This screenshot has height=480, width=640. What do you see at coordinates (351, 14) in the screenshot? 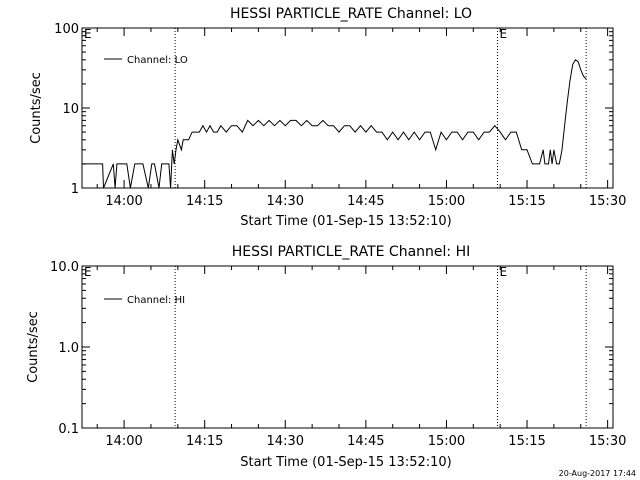
I see `chart-title: HESSI PARTICLE_RATE Channel: LO` at bounding box center [351, 14].